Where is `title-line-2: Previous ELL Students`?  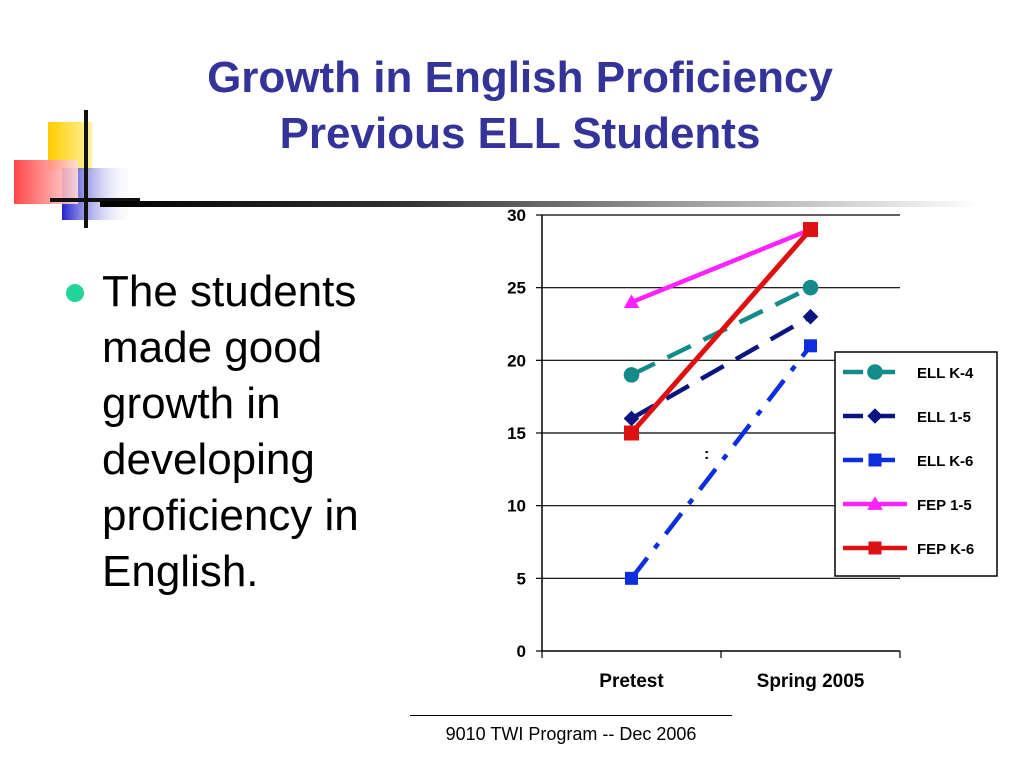
title-line-2: Previous ELL Students is located at coordinates (520, 133).